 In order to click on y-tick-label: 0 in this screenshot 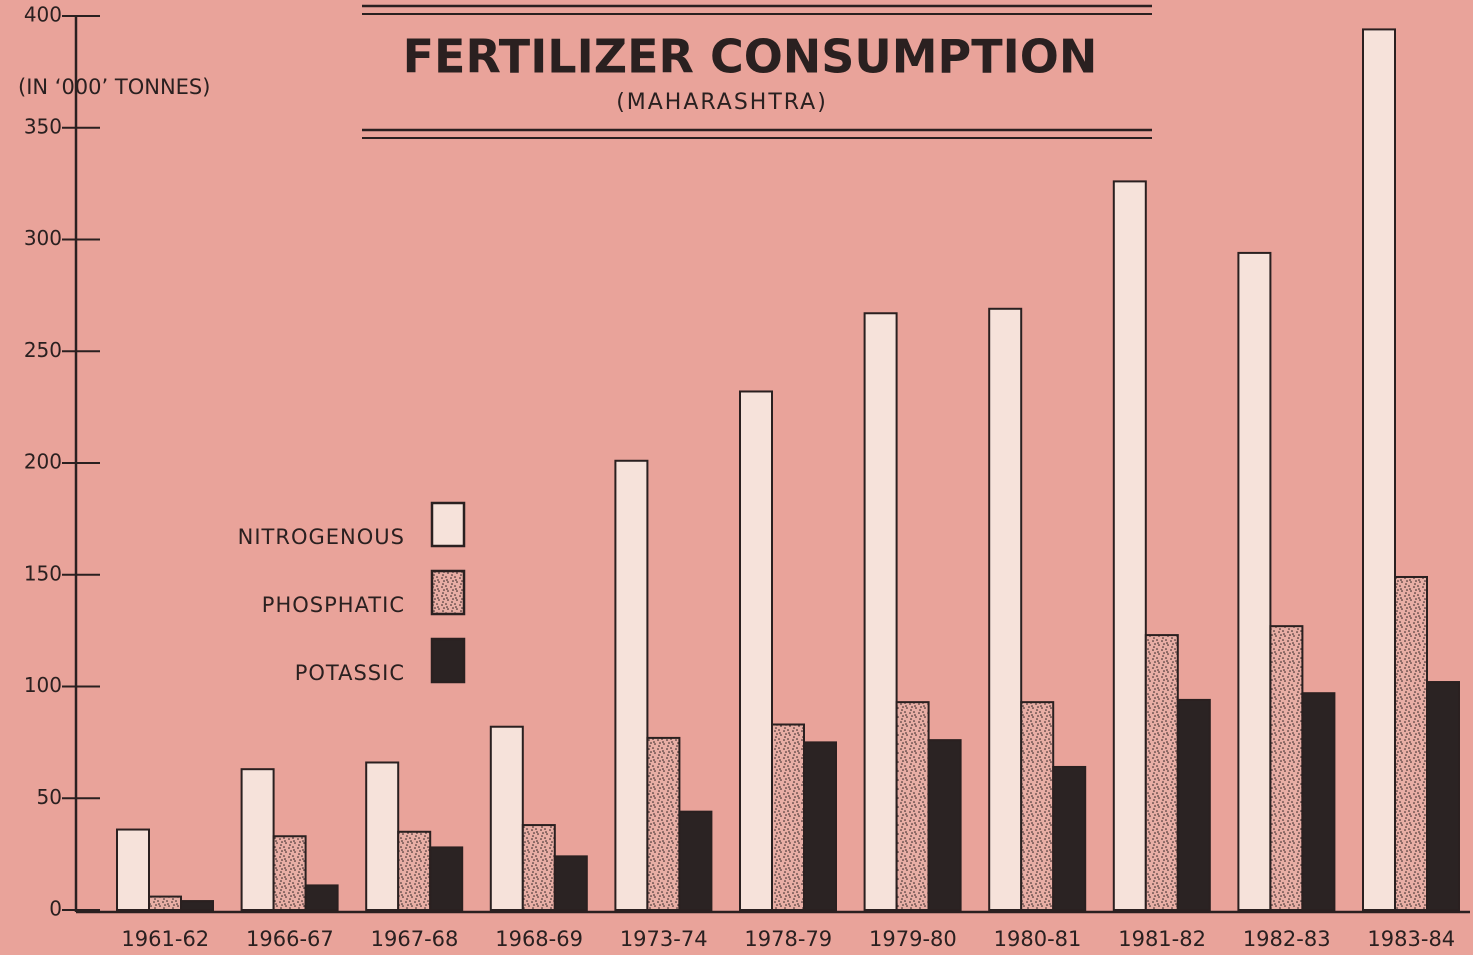, I will do `click(55, 909)`.